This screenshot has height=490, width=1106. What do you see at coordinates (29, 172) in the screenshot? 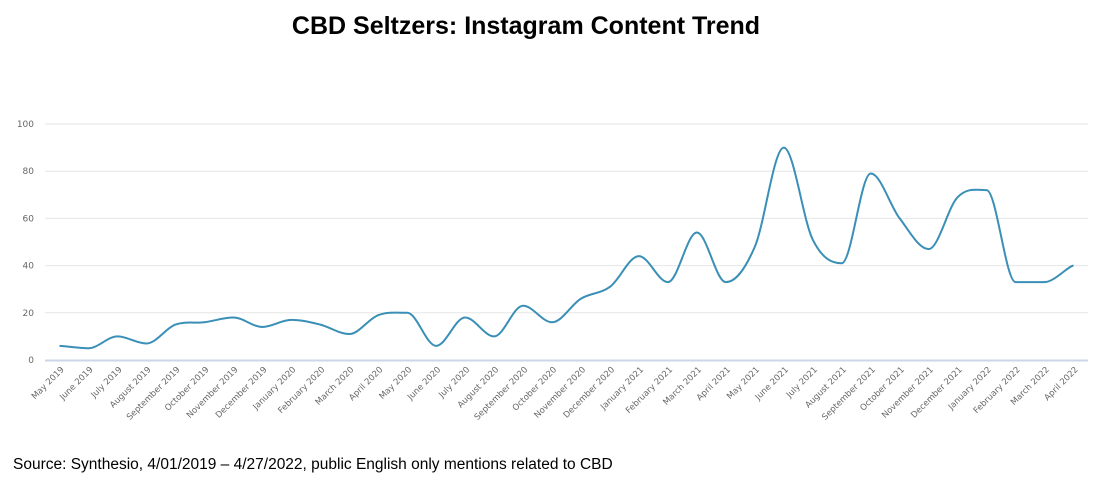
I see `y-tick-label: 80` at bounding box center [29, 172].